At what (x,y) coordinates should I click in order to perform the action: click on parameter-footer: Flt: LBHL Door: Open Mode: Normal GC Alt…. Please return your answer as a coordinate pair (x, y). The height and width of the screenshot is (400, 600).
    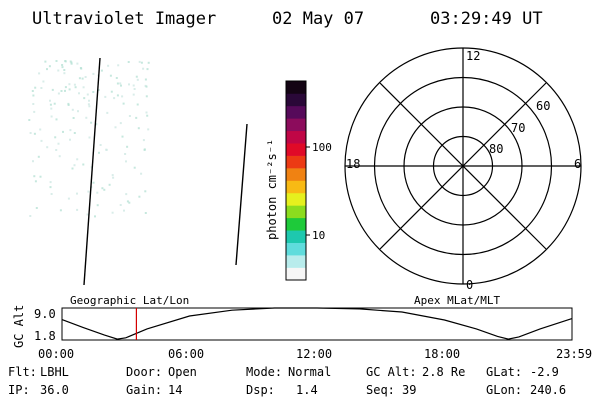
    Looking at the image, I should click on (287, 381).